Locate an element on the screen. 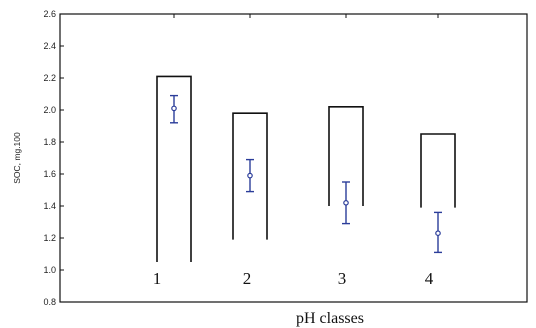  y-axis-ticks: 0.8 1.0 1.2 1.4 1.6 1.8 2.0 2.2 2.4 2.6 is located at coordinates (53, 158).